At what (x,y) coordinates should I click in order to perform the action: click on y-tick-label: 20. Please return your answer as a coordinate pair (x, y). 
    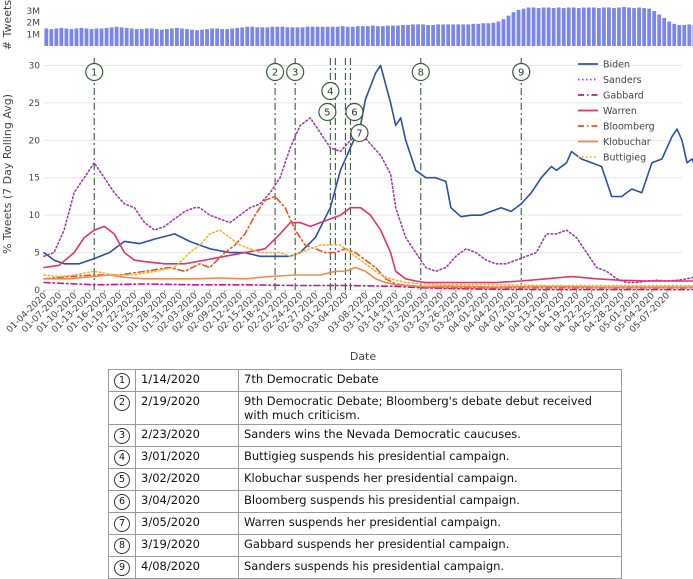
    Looking at the image, I should click on (35, 141).